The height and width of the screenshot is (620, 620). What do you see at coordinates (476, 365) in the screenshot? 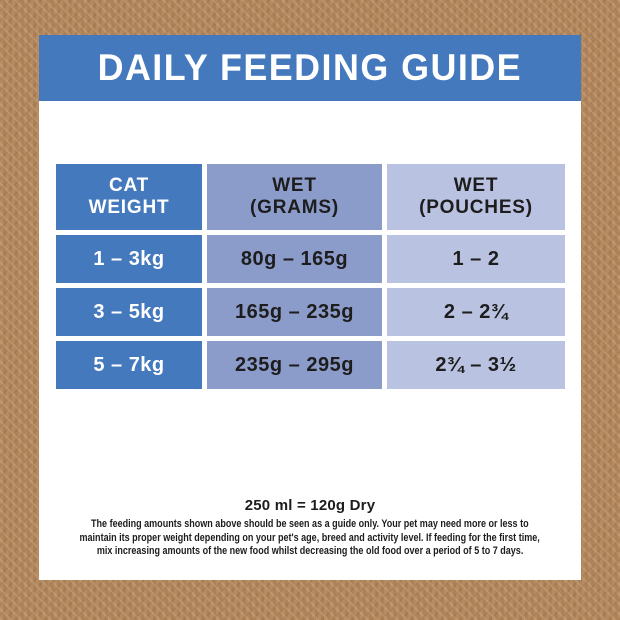
I see `cell-wet-pouches-row3: 2¾ – 3½` at bounding box center [476, 365].